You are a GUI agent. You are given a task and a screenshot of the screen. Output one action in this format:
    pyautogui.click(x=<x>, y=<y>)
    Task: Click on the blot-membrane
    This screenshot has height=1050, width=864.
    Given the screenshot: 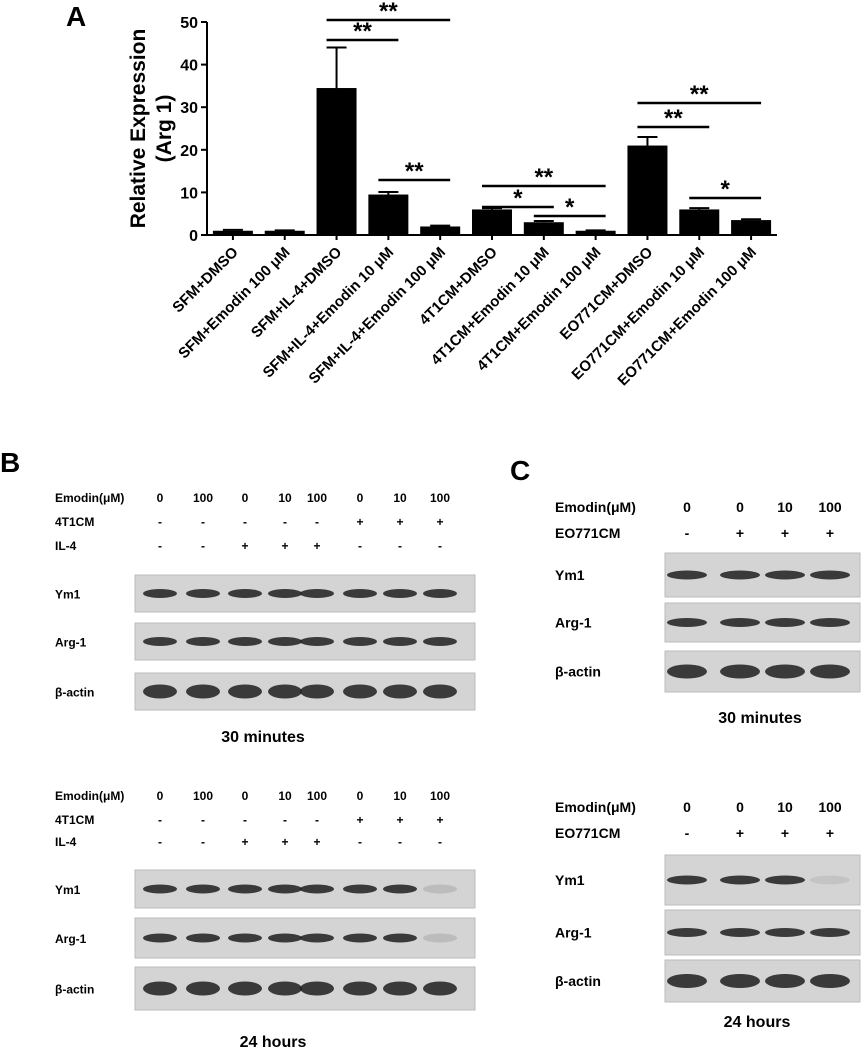 What is the action you would take?
    pyautogui.click(x=762, y=880)
    